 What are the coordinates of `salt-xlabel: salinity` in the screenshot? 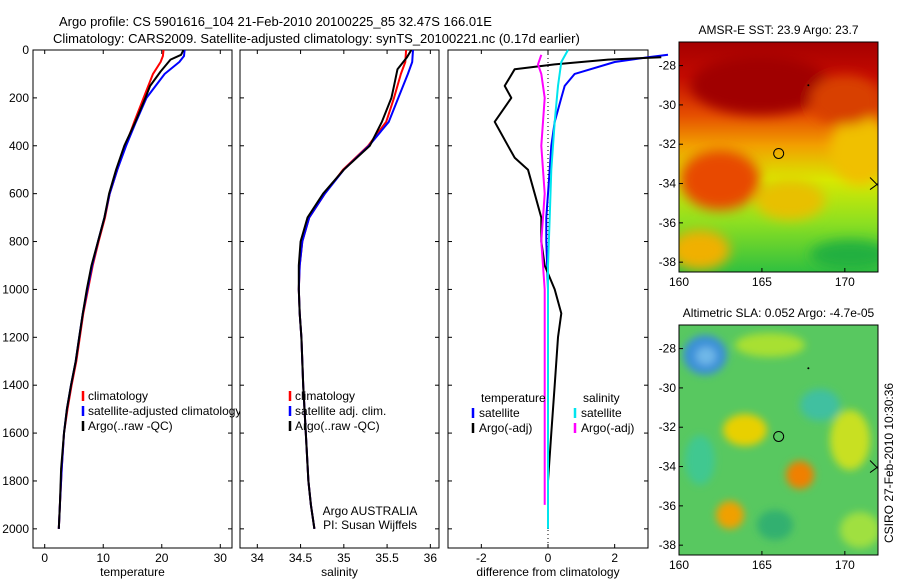 It's located at (339, 572).